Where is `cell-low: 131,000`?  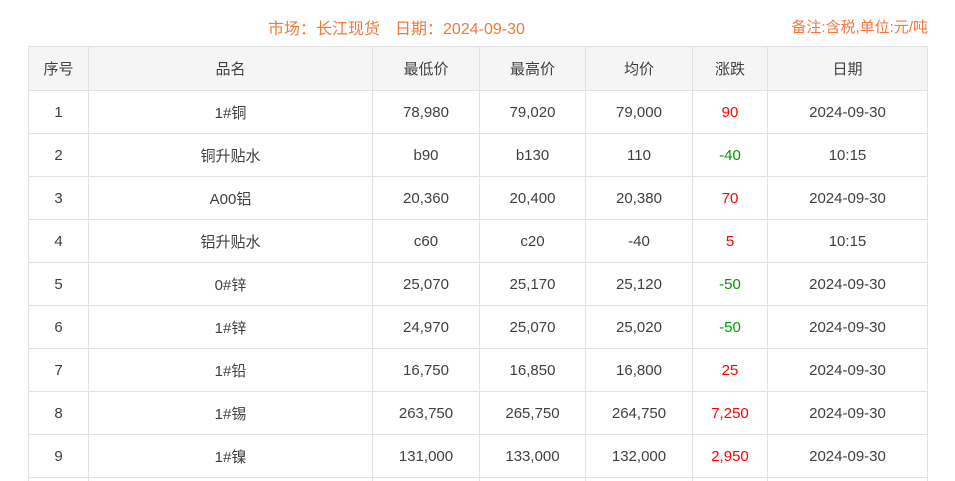
cell-low: 131,000 is located at coordinates (426, 456).